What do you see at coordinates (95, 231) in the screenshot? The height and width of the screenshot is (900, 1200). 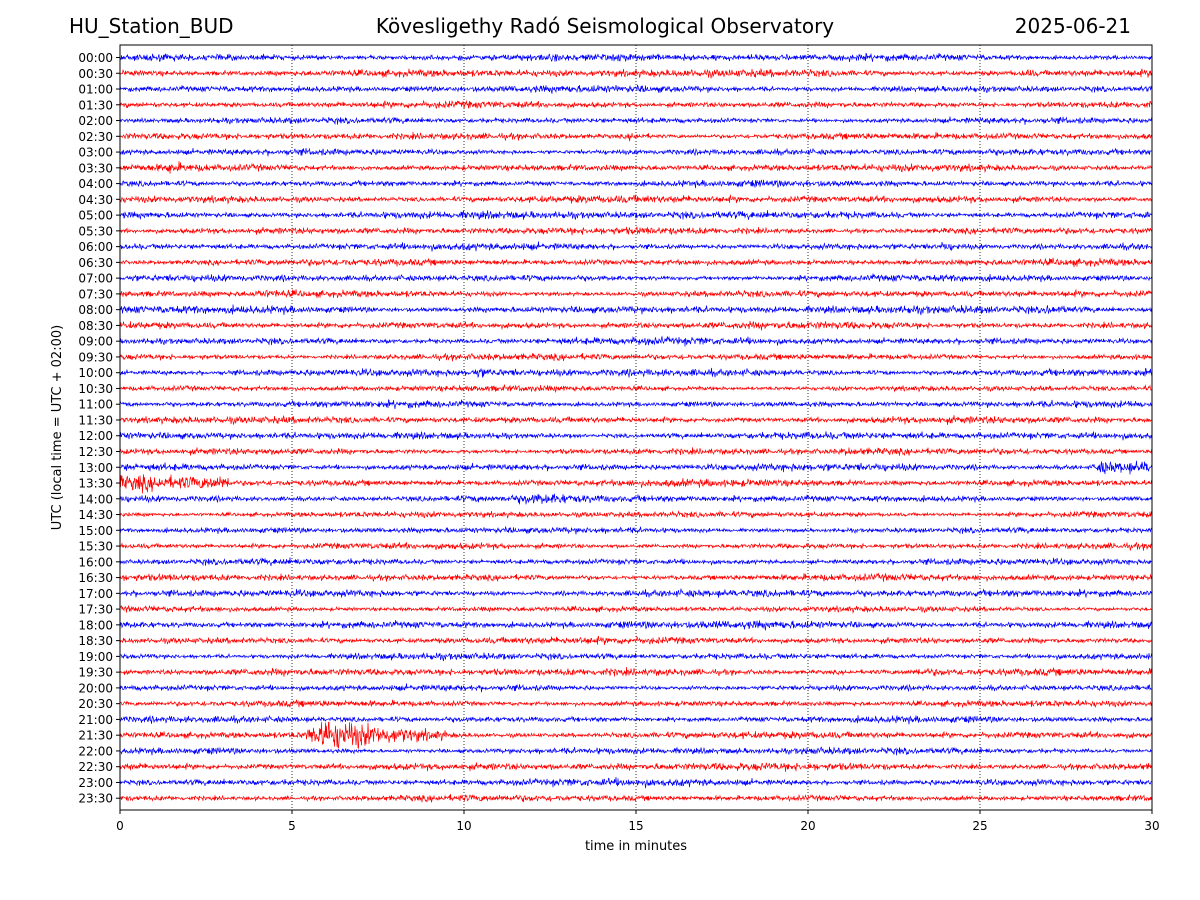 I see `y-tick-label: 05:30` at bounding box center [95, 231].